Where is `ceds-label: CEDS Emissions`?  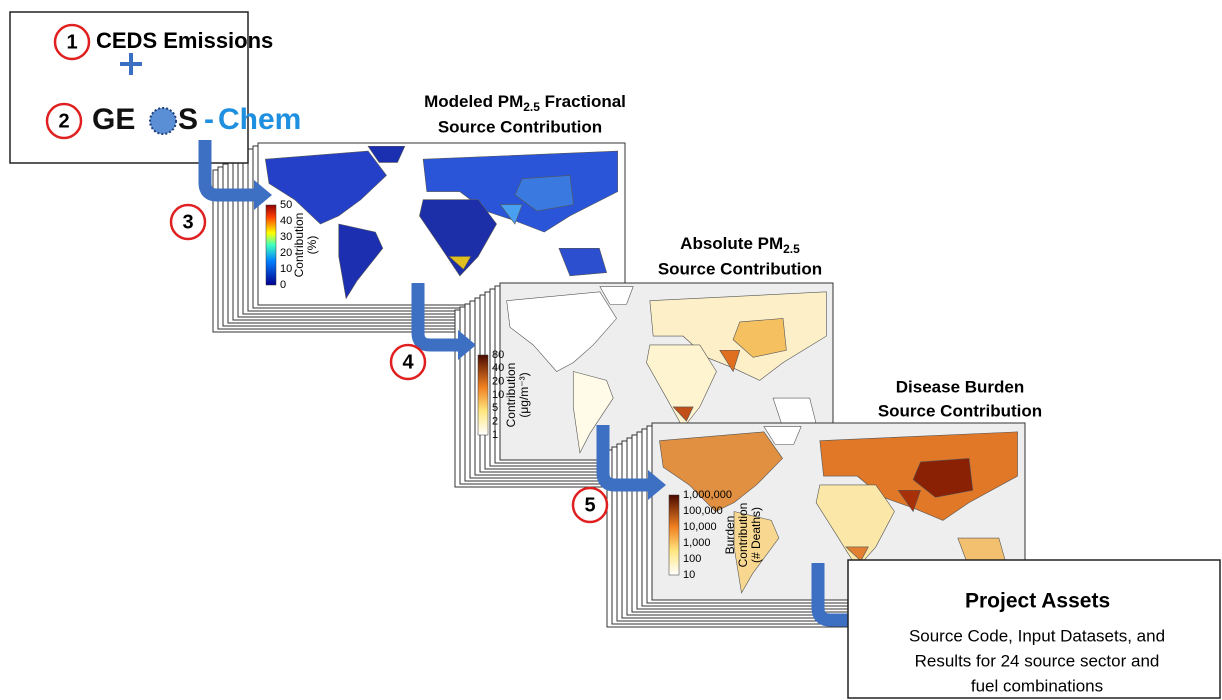 ceds-label: CEDS Emissions is located at coordinates (184, 40).